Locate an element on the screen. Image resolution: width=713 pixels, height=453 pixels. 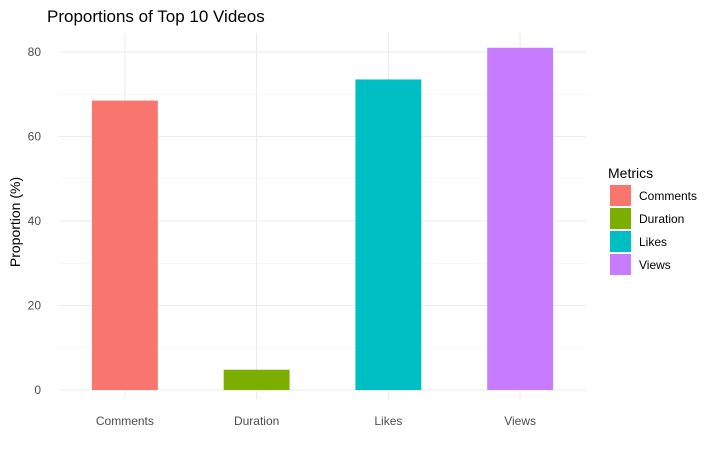
legend-label: Likes is located at coordinates (653, 242).